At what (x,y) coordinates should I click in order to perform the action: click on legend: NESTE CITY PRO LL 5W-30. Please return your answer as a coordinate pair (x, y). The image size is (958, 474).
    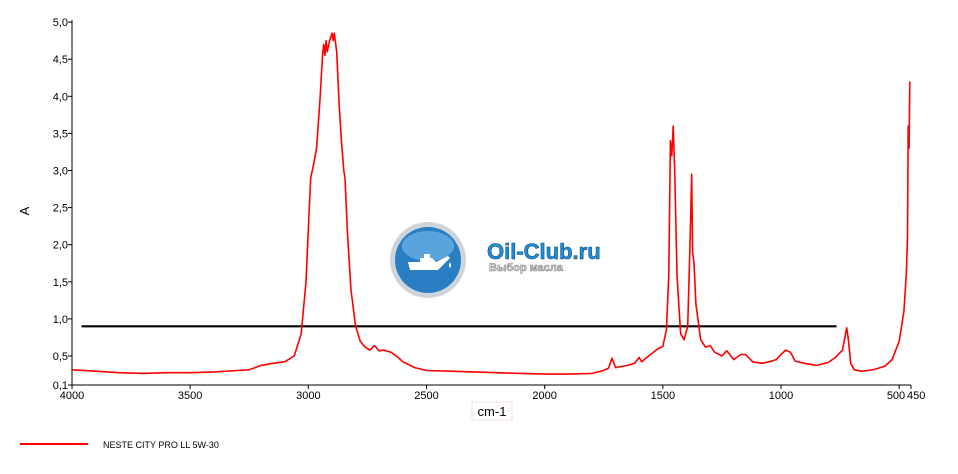
    Looking at the image, I should click on (119, 445).